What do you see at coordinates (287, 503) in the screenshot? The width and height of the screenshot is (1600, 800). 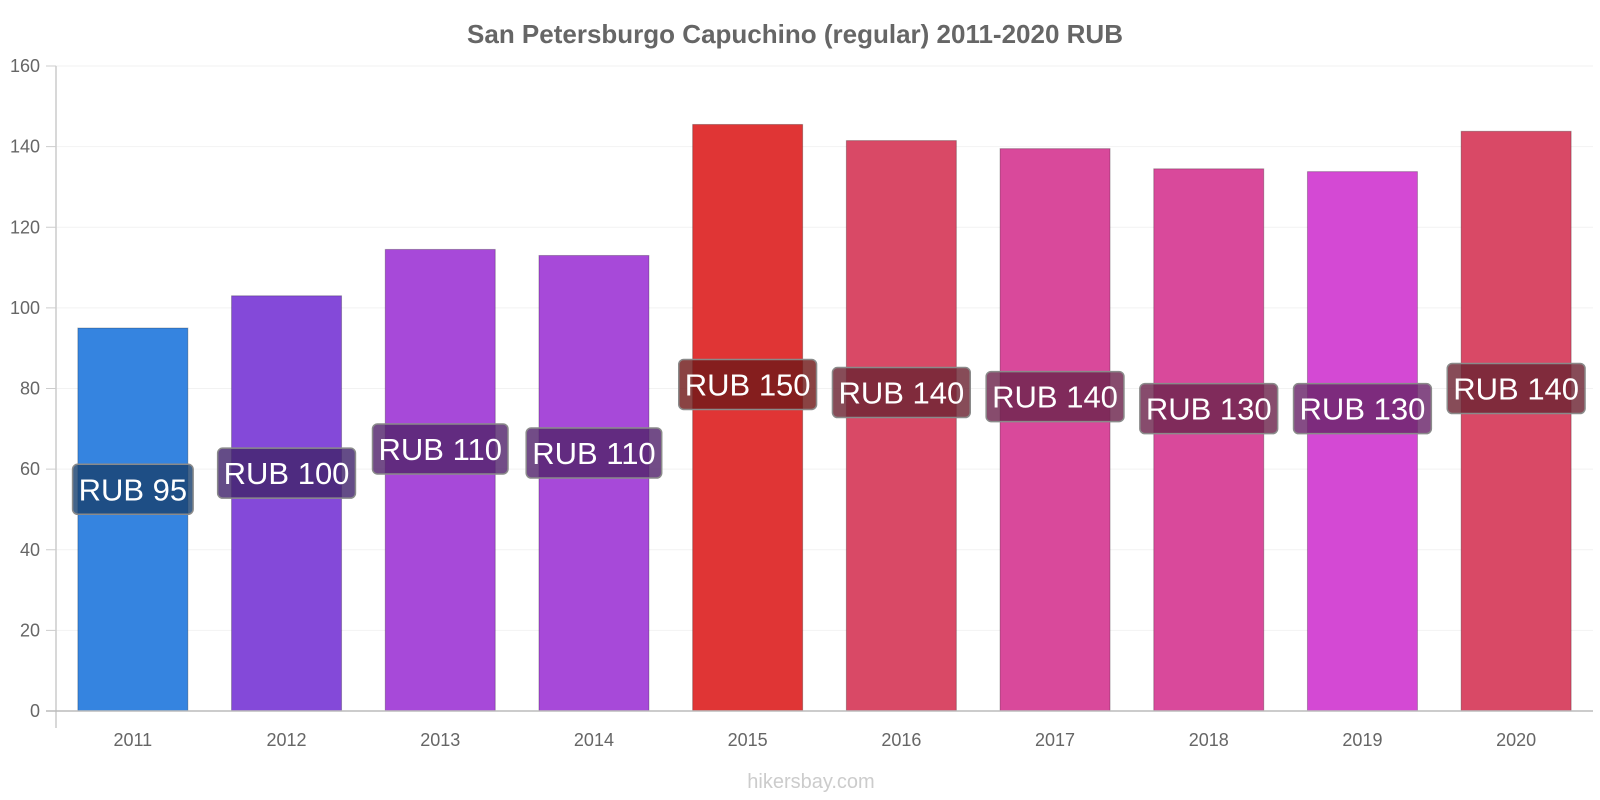 I see `bar-2012` at bounding box center [287, 503].